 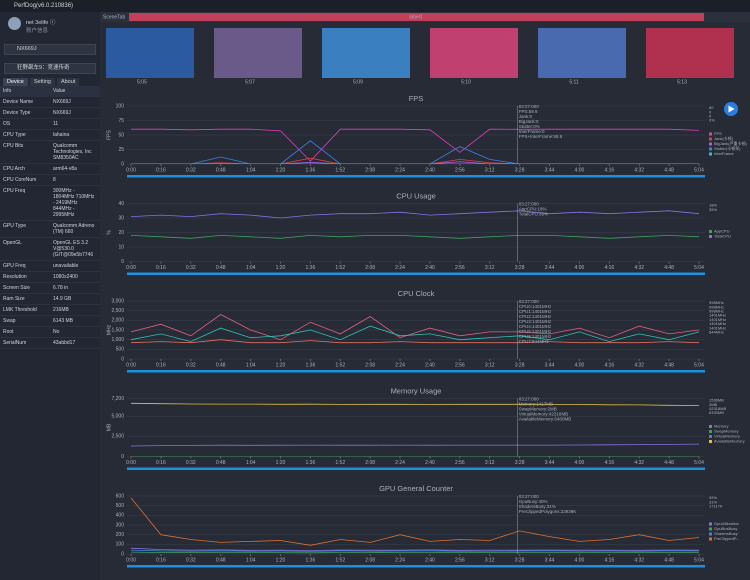 What do you see at coordinates (717, 408) in the screenshot?
I see `current-value: 42318MB` at bounding box center [717, 408].